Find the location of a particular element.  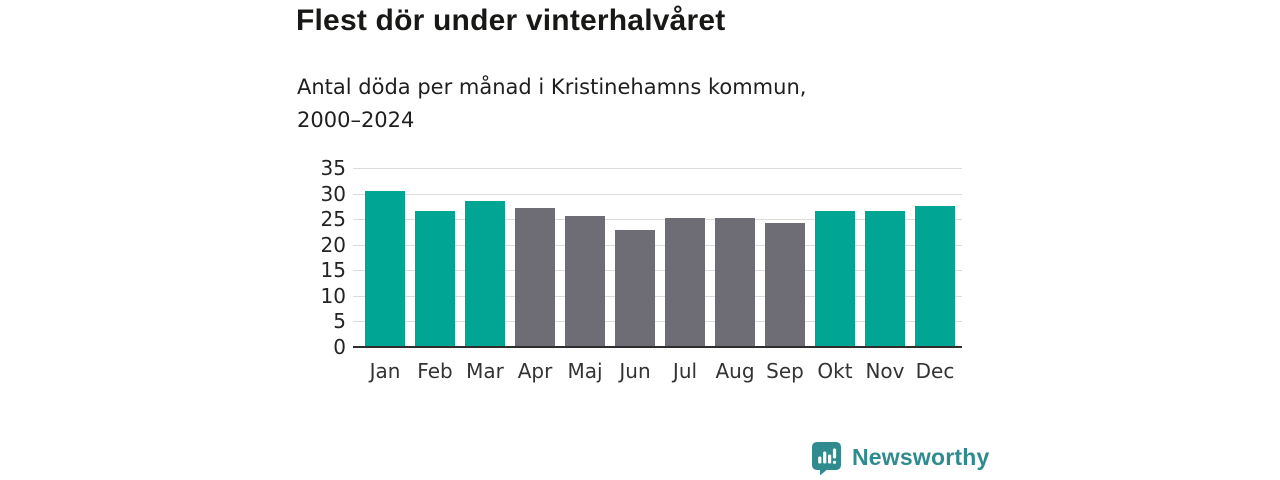

chart-subtitle-line2: 2000–2024 is located at coordinates (356, 120).